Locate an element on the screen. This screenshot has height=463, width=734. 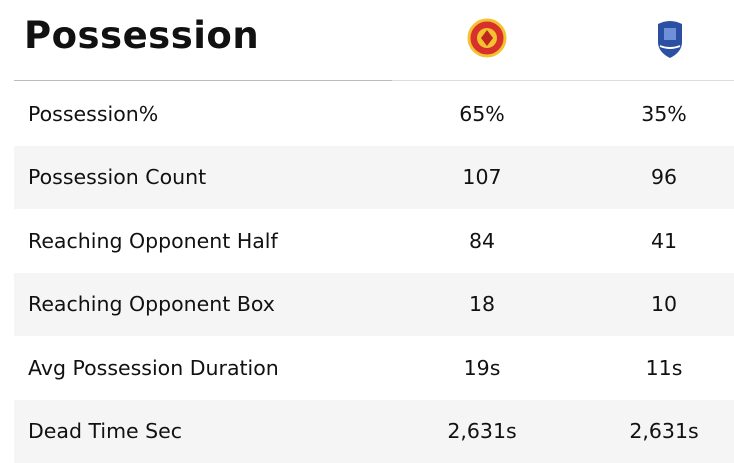
home-value: 107 is located at coordinates (482, 177).